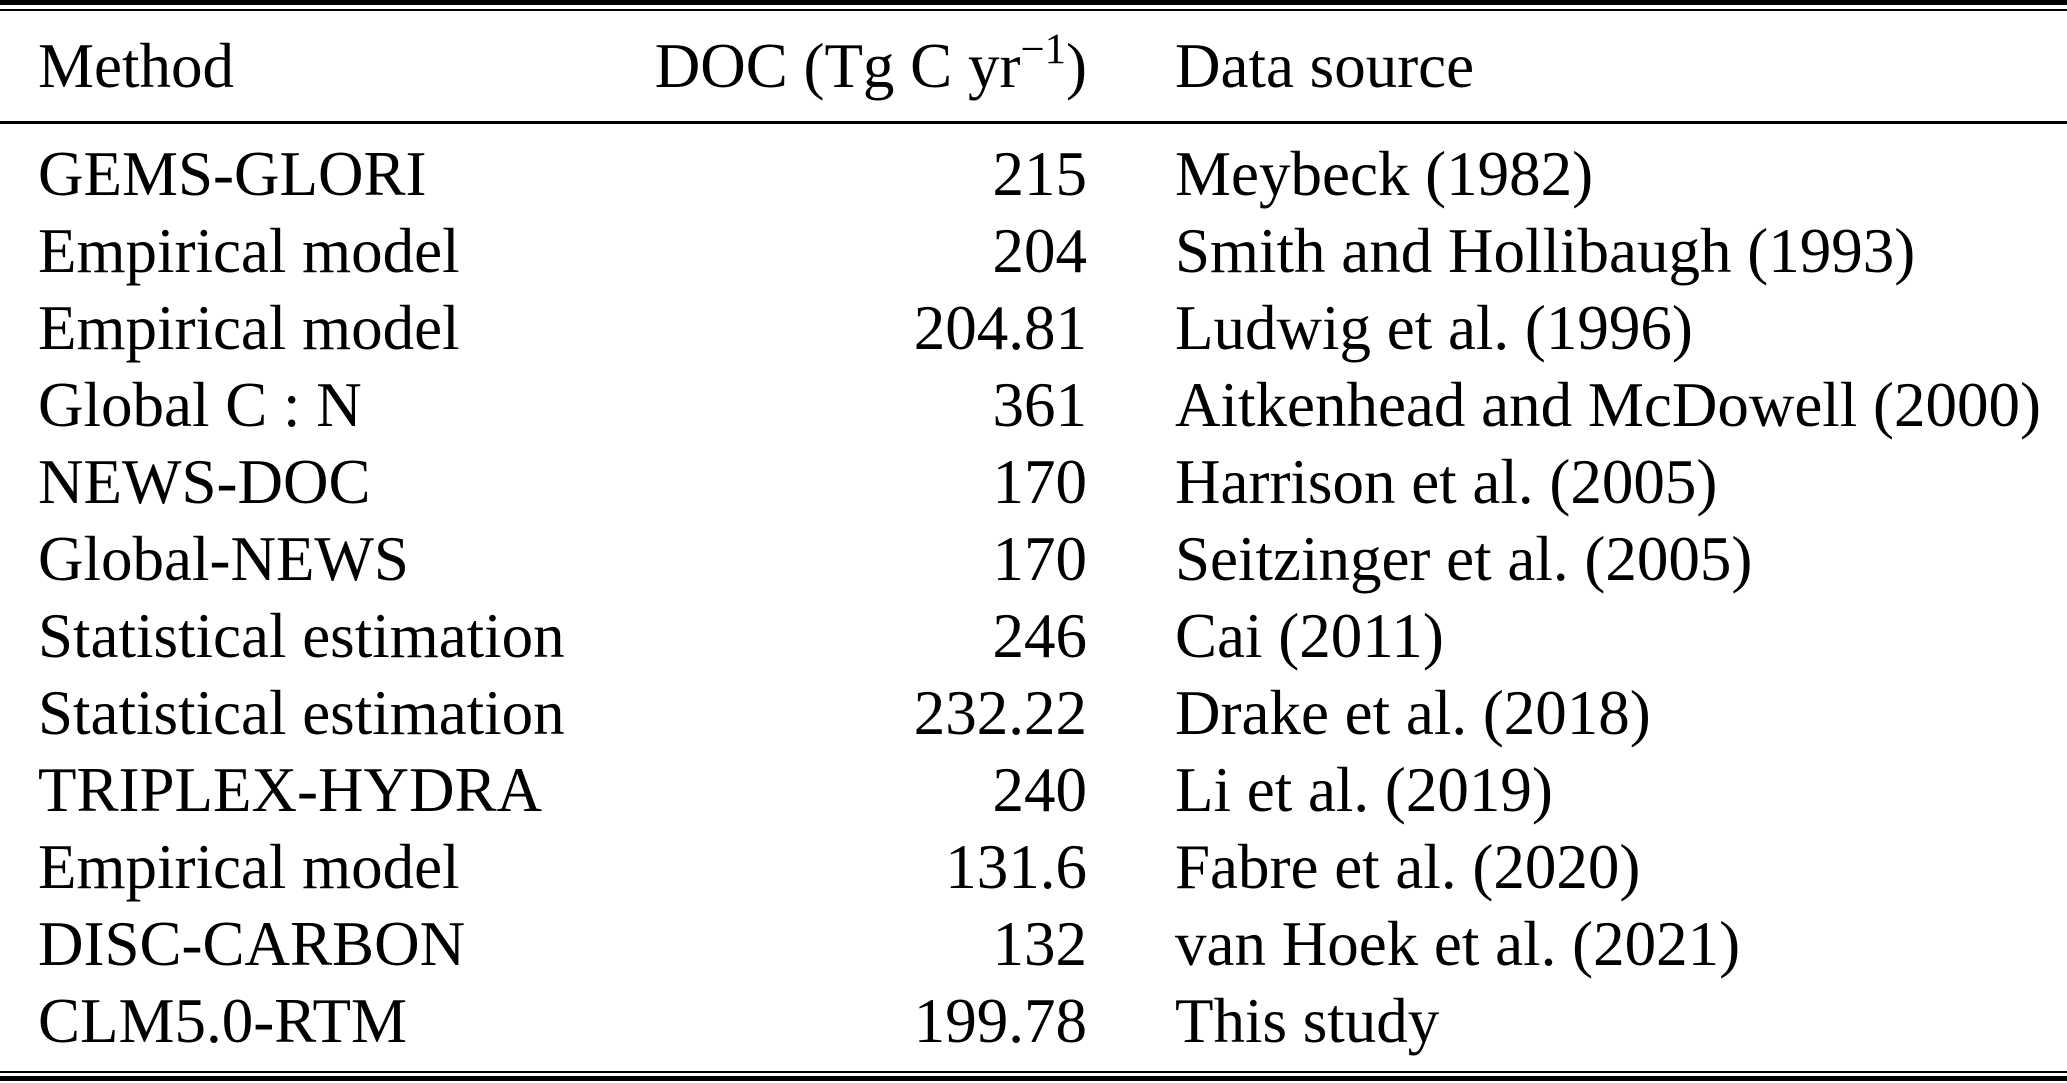  Describe the element at coordinates (1000, 328) in the screenshot. I see `doc-value-cell: 204.81` at that location.